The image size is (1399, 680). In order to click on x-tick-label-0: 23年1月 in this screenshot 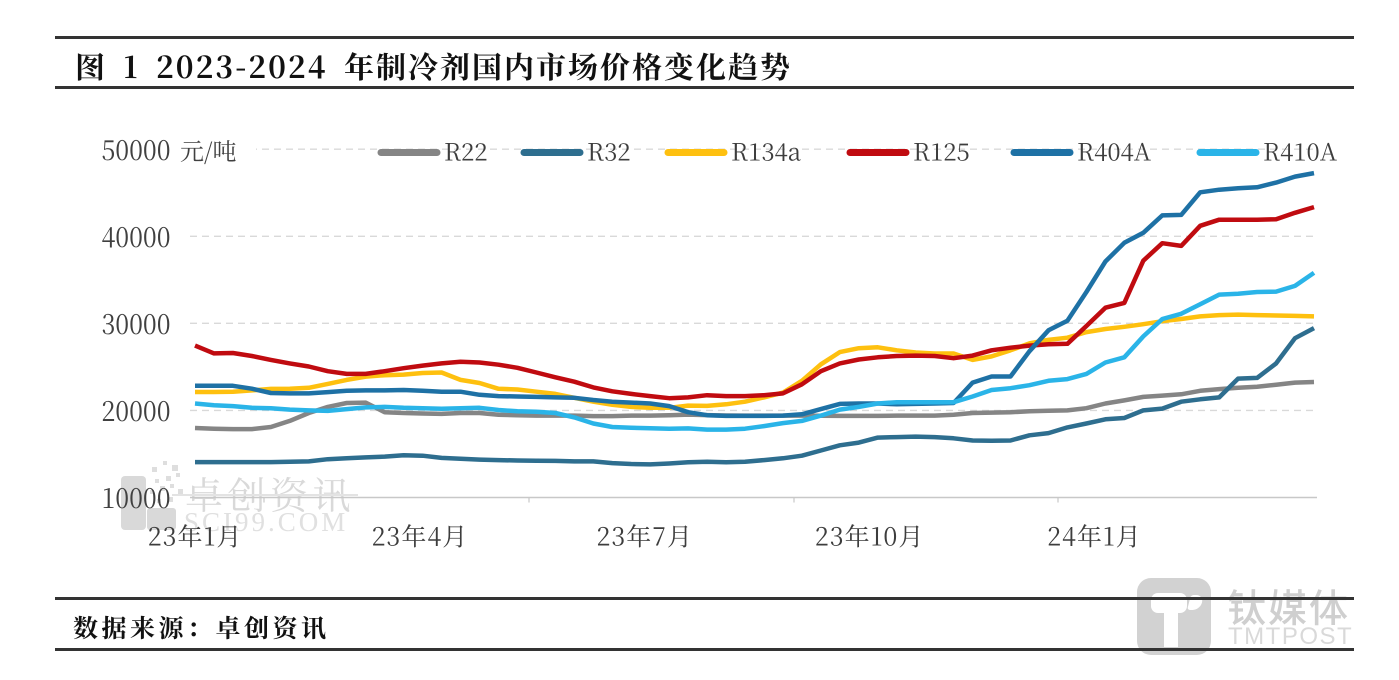, I will do `click(195, 536)`.